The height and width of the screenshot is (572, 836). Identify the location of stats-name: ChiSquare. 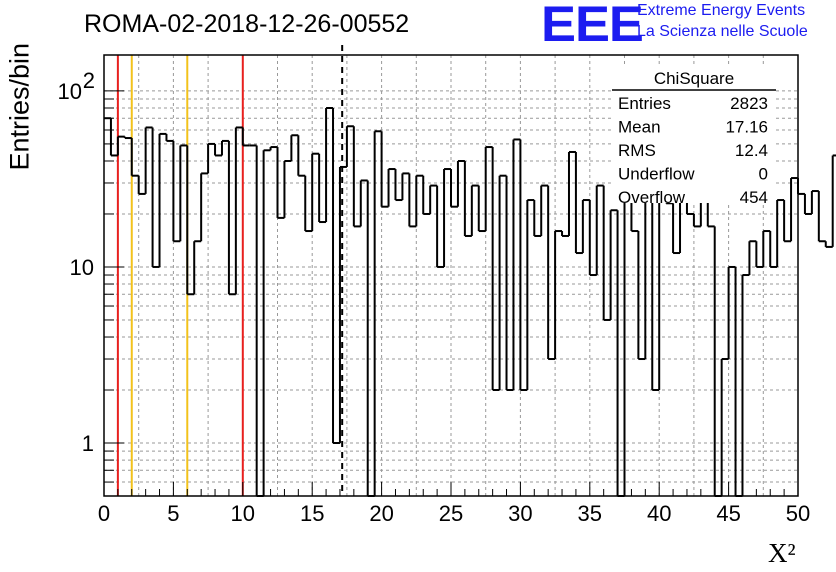
(694, 78).